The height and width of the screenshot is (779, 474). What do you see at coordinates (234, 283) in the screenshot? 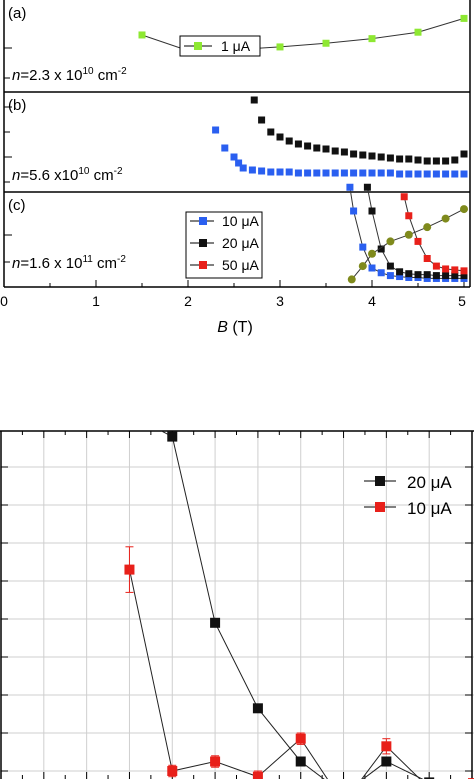
I see `x-axis-ticks` at bounding box center [234, 283].